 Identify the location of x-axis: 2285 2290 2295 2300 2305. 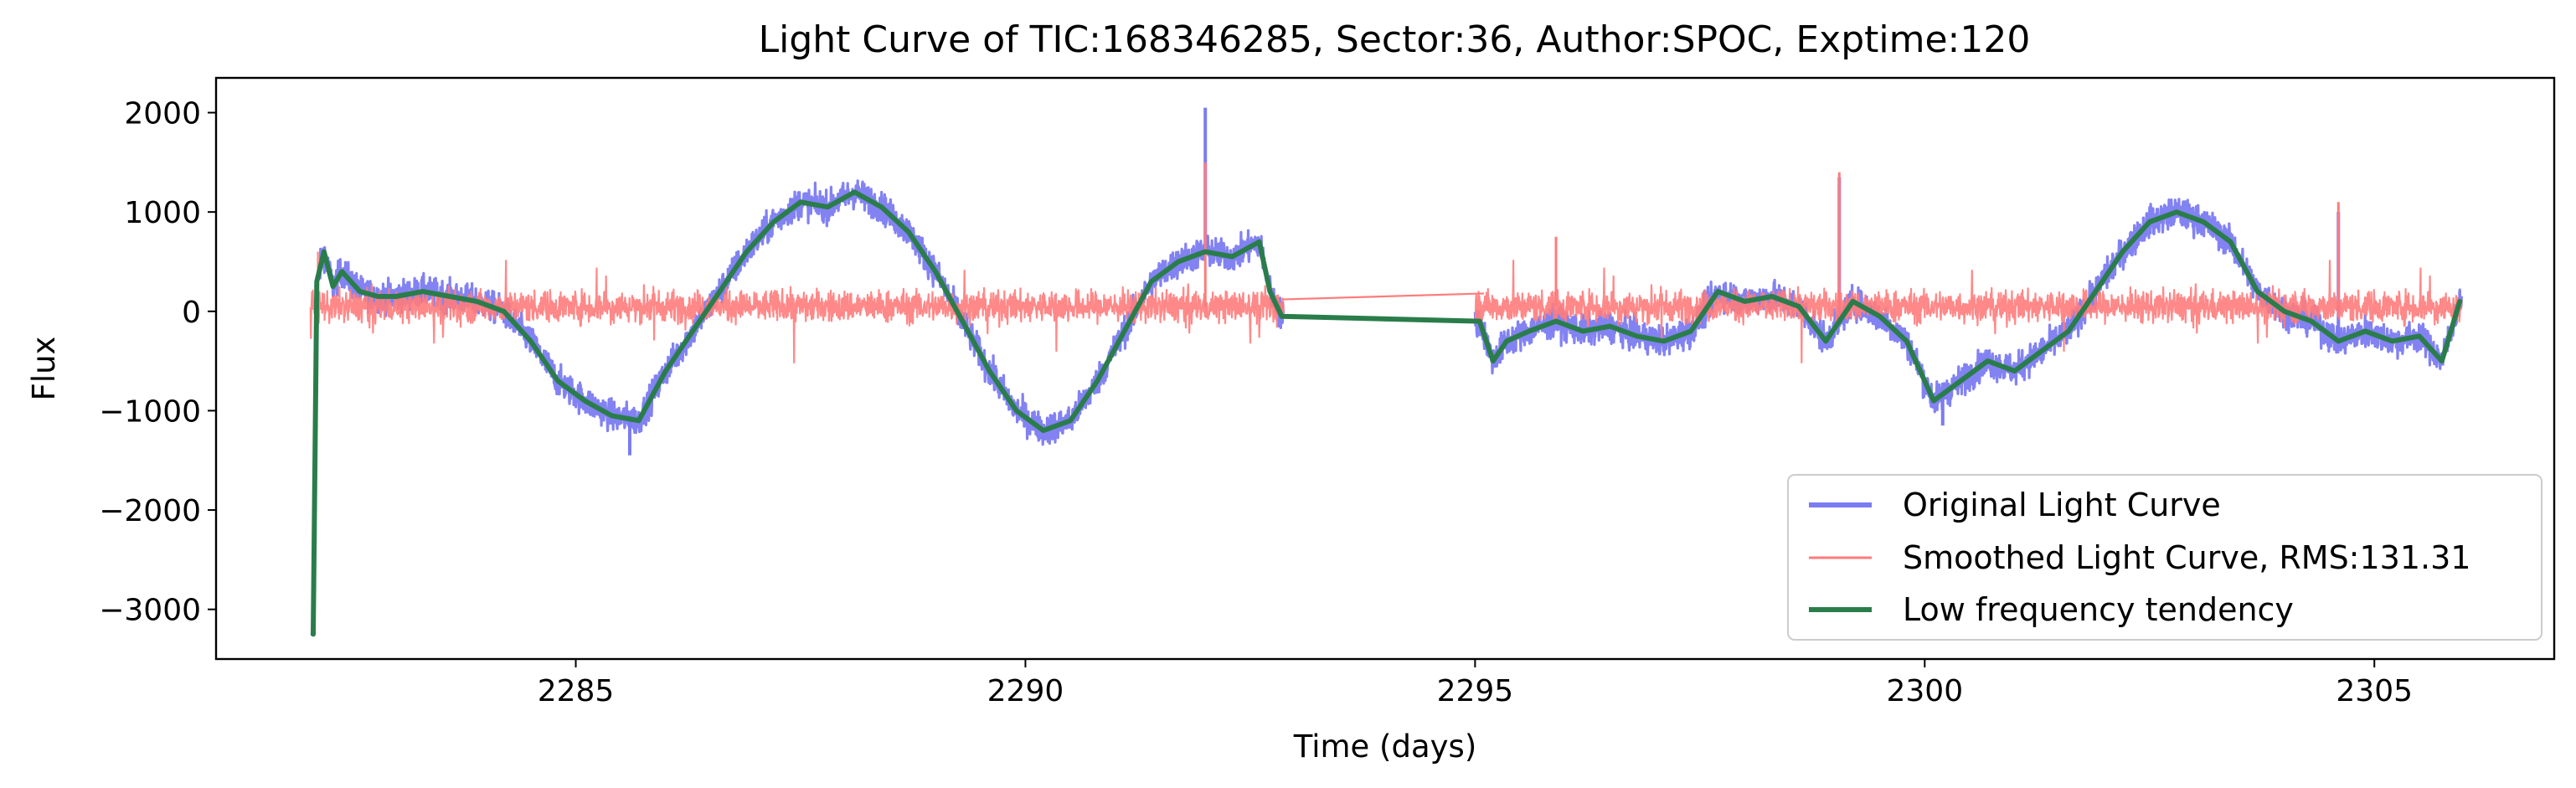
(1475, 683).